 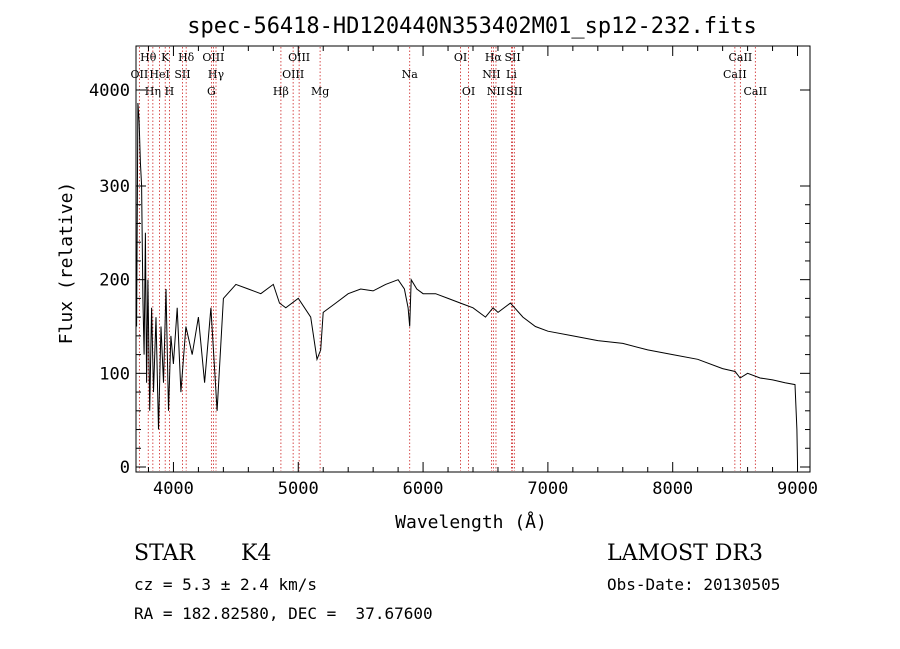 I want to click on x-tick-label: 5000, so click(x=298, y=489).